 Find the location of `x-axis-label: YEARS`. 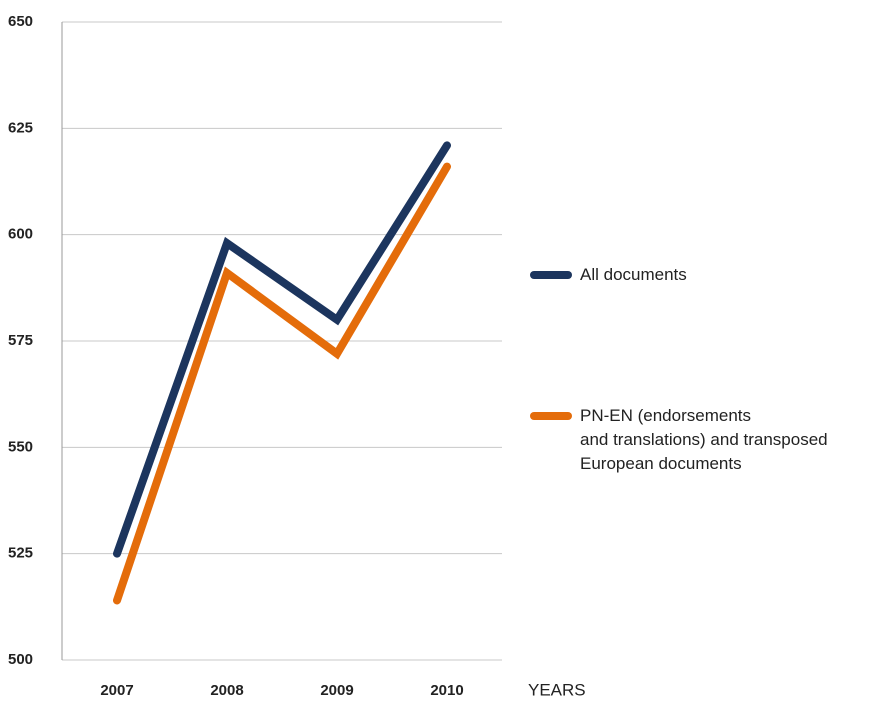

x-axis-label: YEARS is located at coordinates (557, 689).